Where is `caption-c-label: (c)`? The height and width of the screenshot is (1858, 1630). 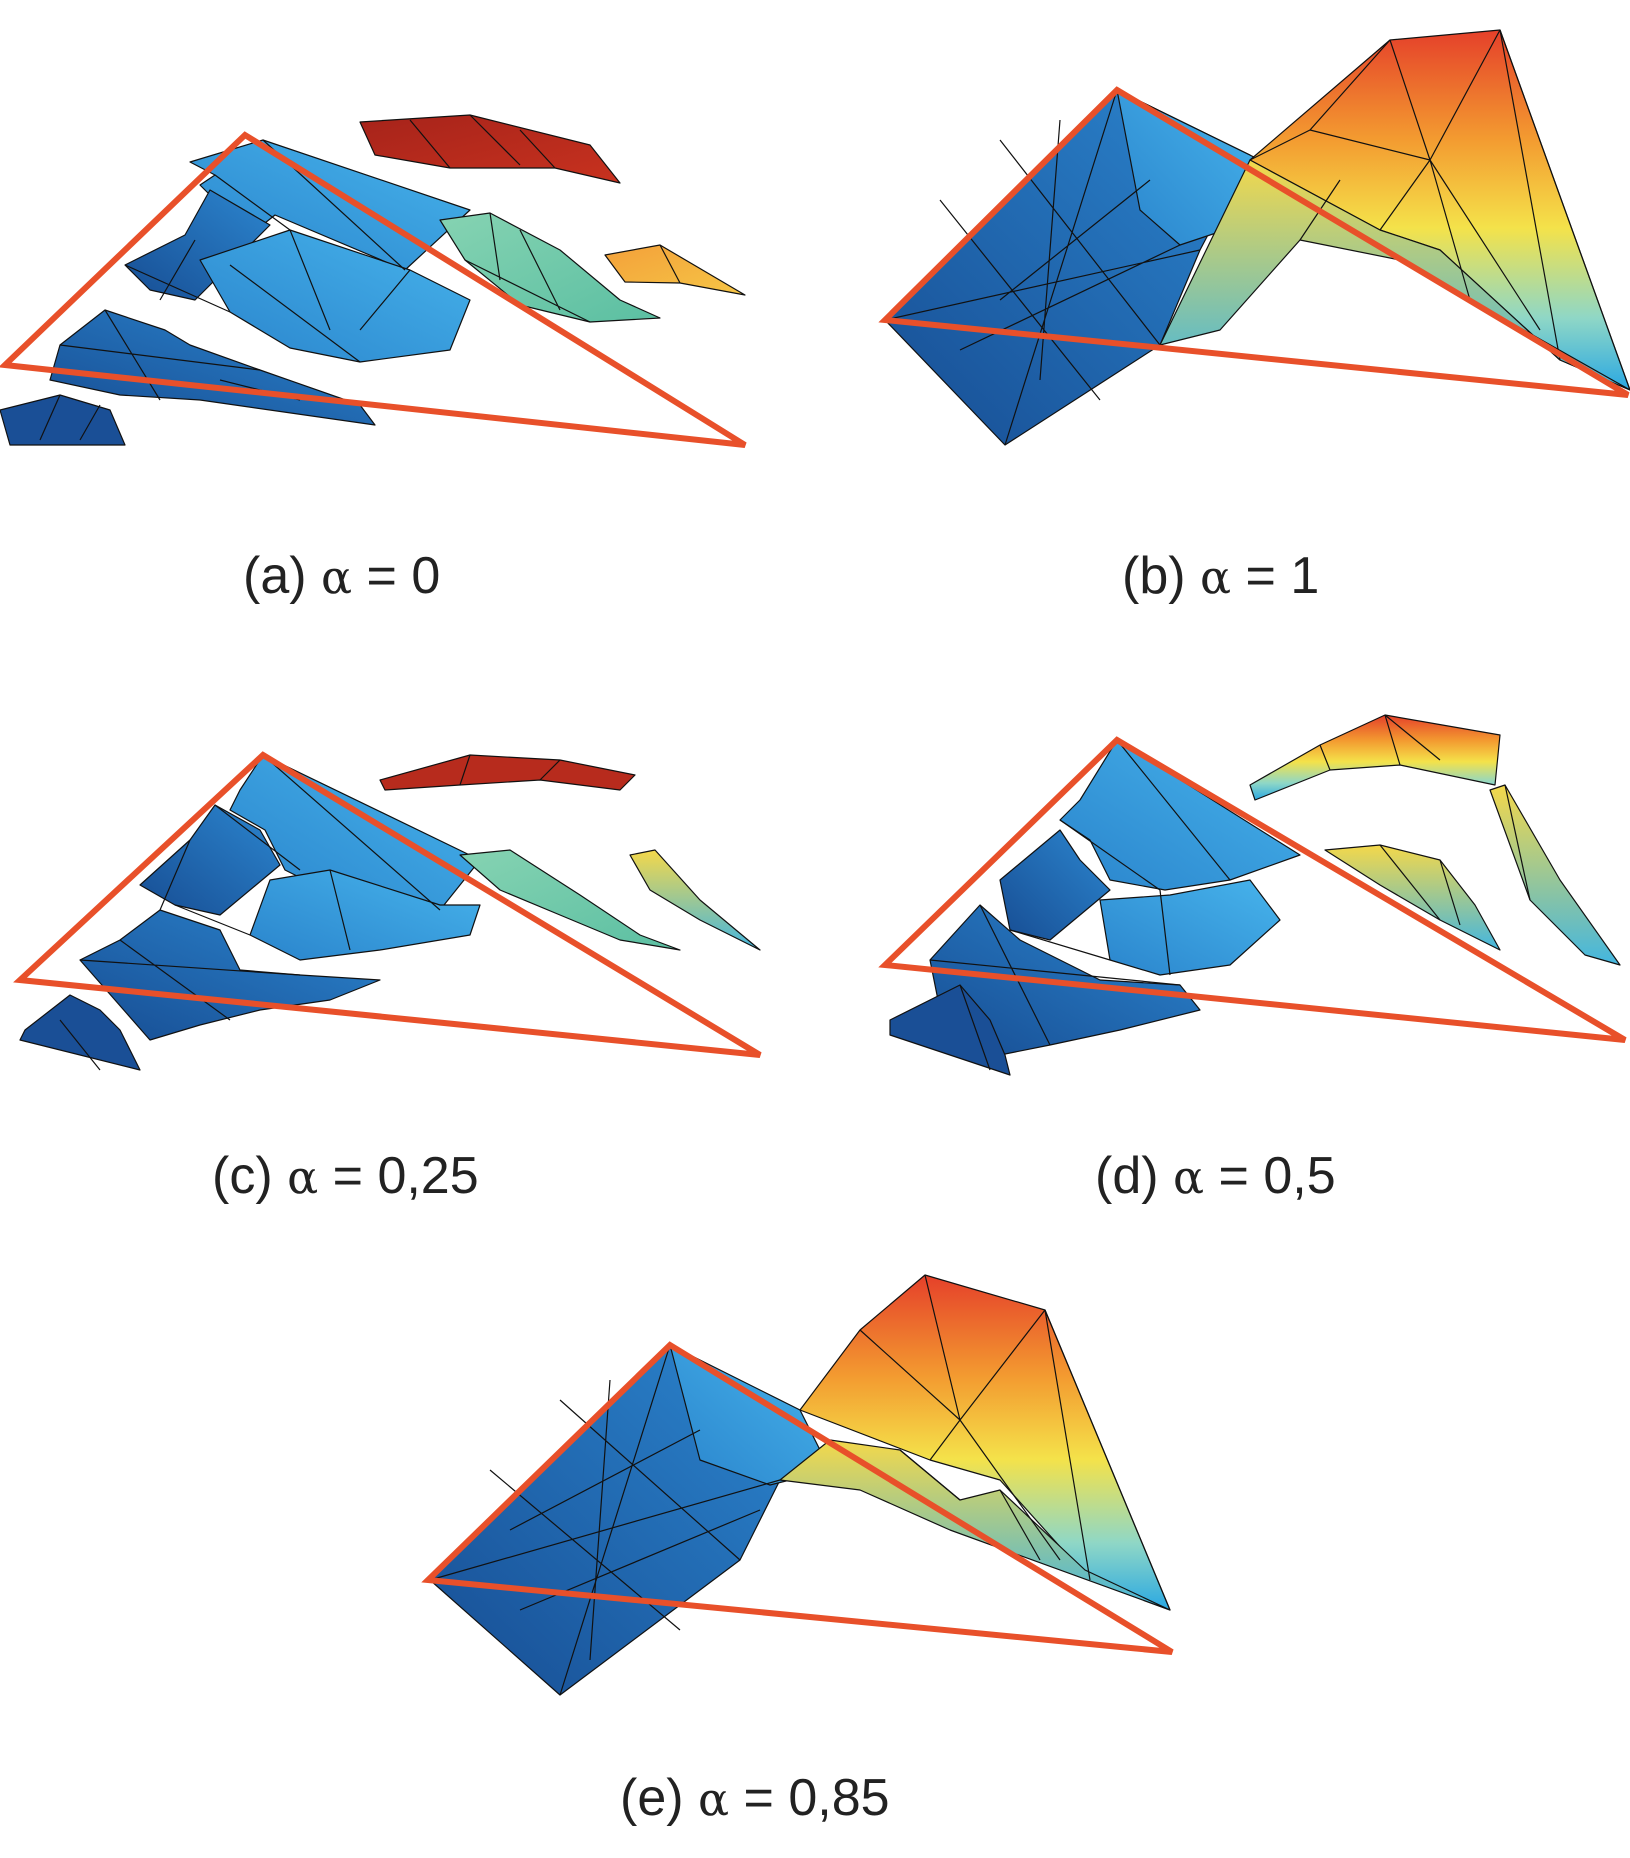
caption-c-label: (c) is located at coordinates (242, 1176).